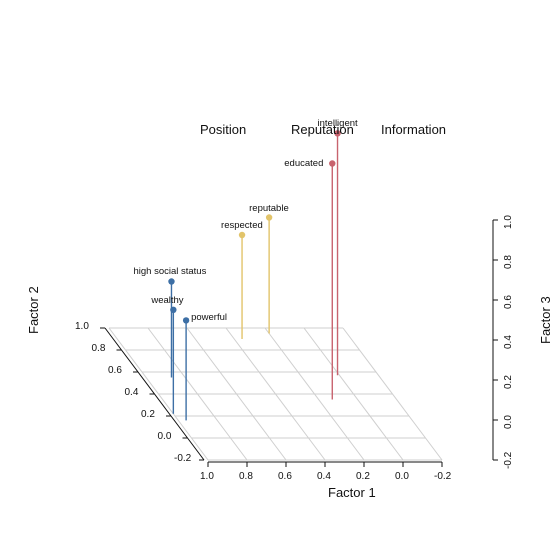 Image resolution: width=560 pixels, height=560 pixels. Describe the element at coordinates (223, 129) in the screenshot. I see `legend-position: Position` at that location.